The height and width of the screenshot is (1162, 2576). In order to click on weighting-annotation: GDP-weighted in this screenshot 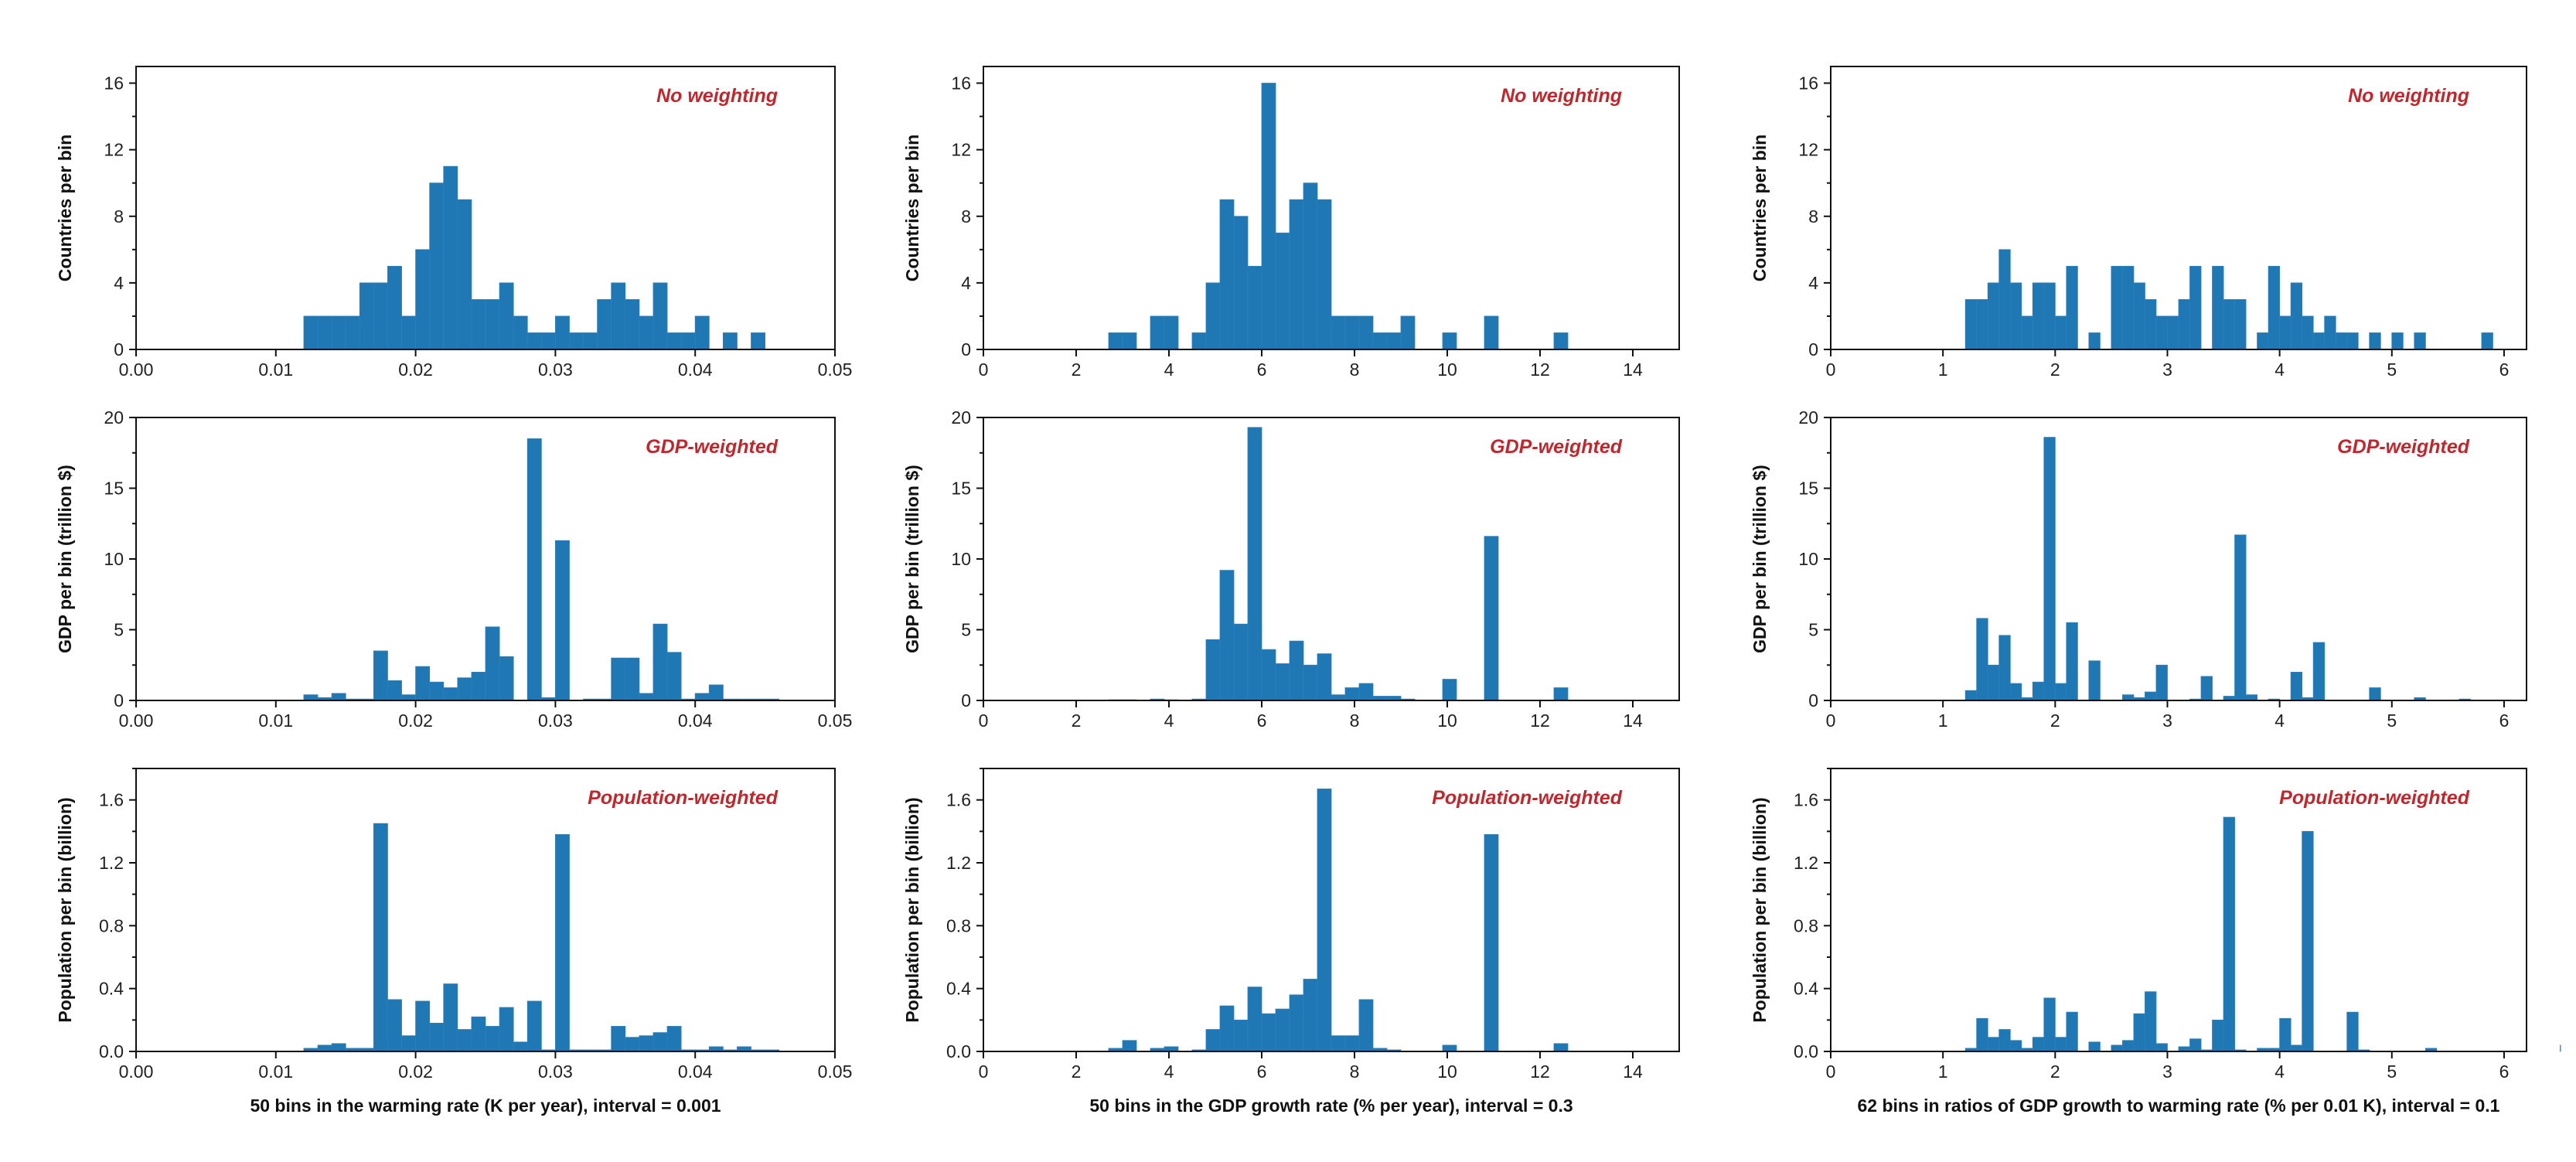, I will do `click(712, 447)`.